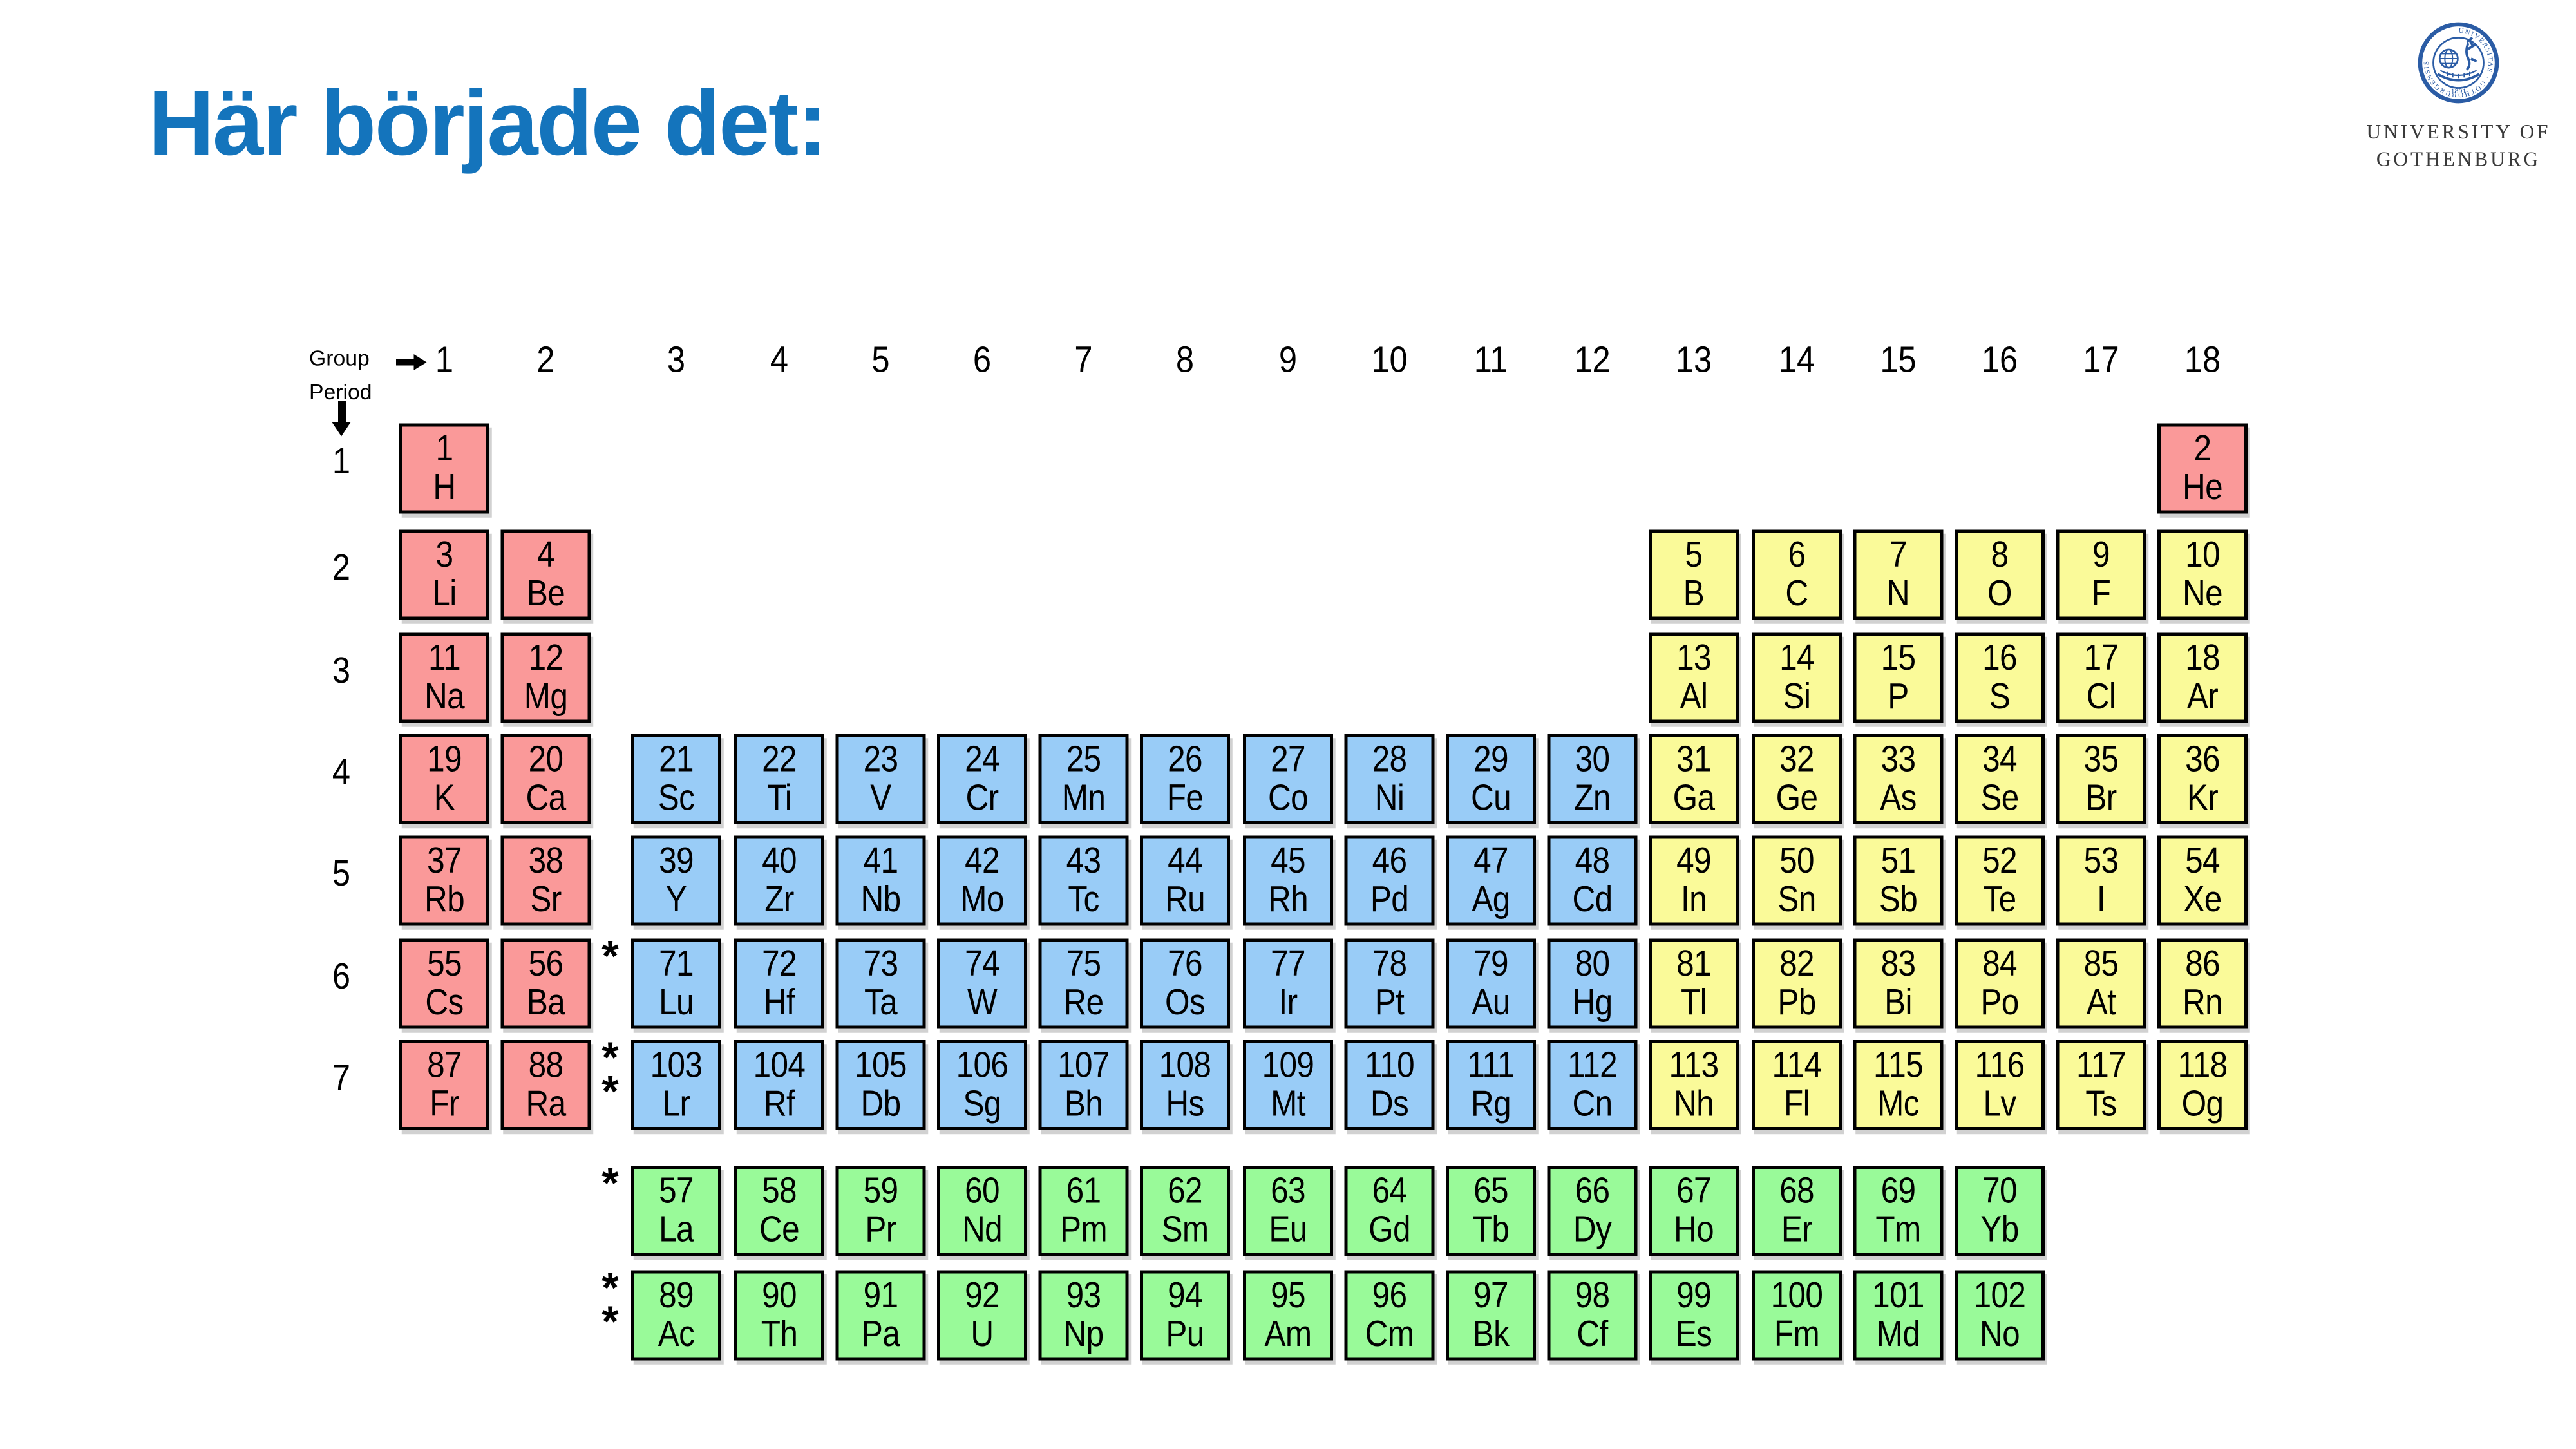  I want to click on element-cell: 31 Ga, so click(1694, 779).